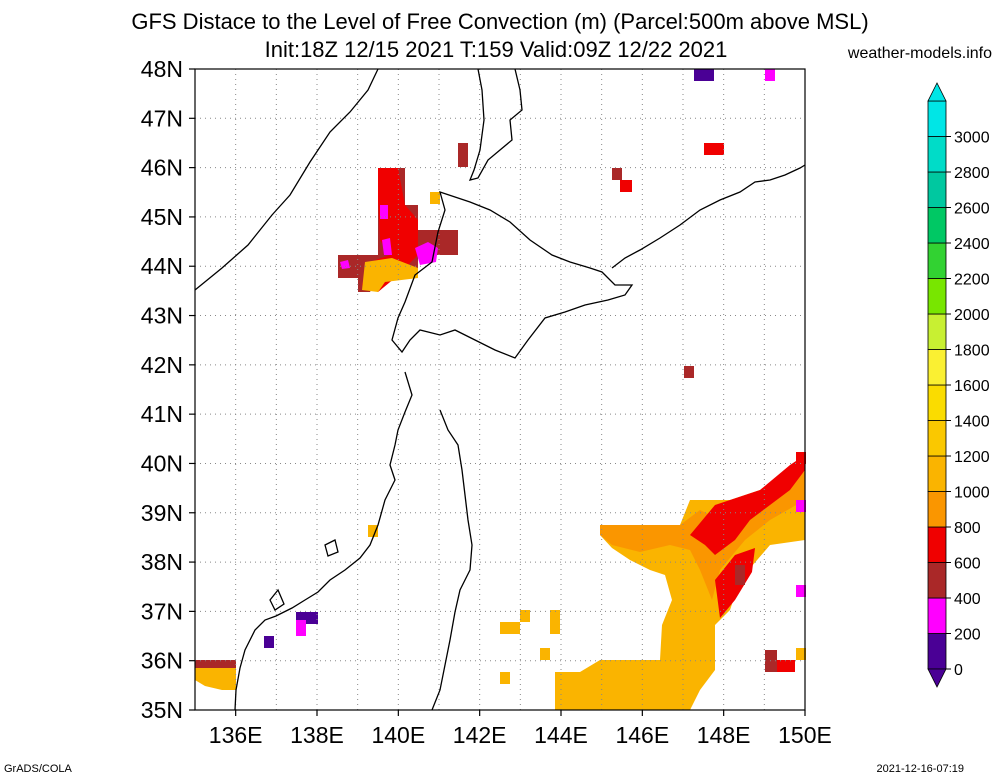  Describe the element at coordinates (689, 372) in the screenshot. I see `shade-cell-g` at that location.